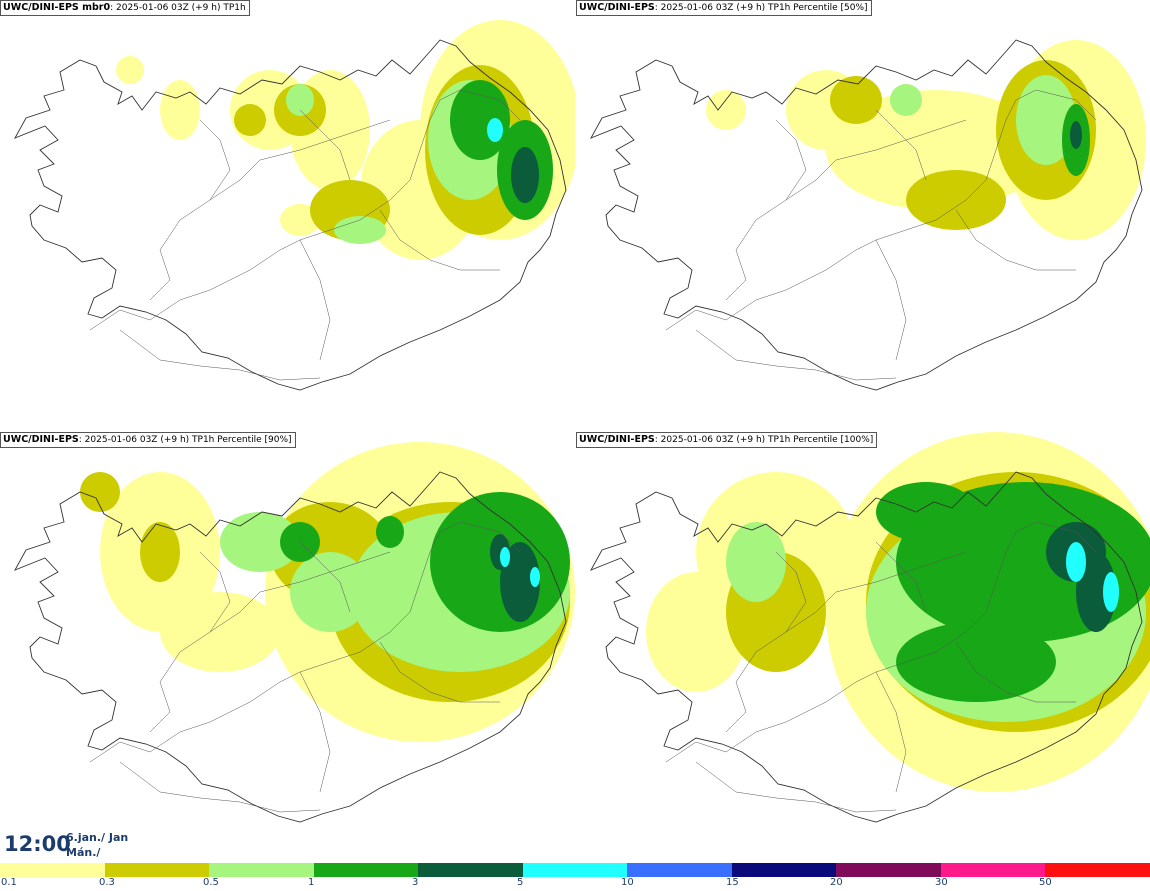 The width and height of the screenshot is (1150, 891). Describe the element at coordinates (836, 882) in the screenshot. I see `colorbar-tick-label: 20` at that location.